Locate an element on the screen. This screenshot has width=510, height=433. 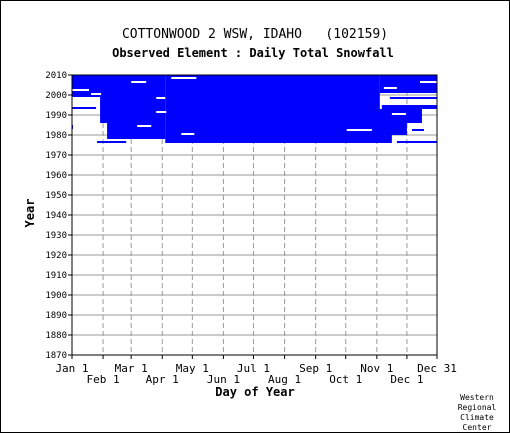
observation-marks is located at coordinates (254, 109).